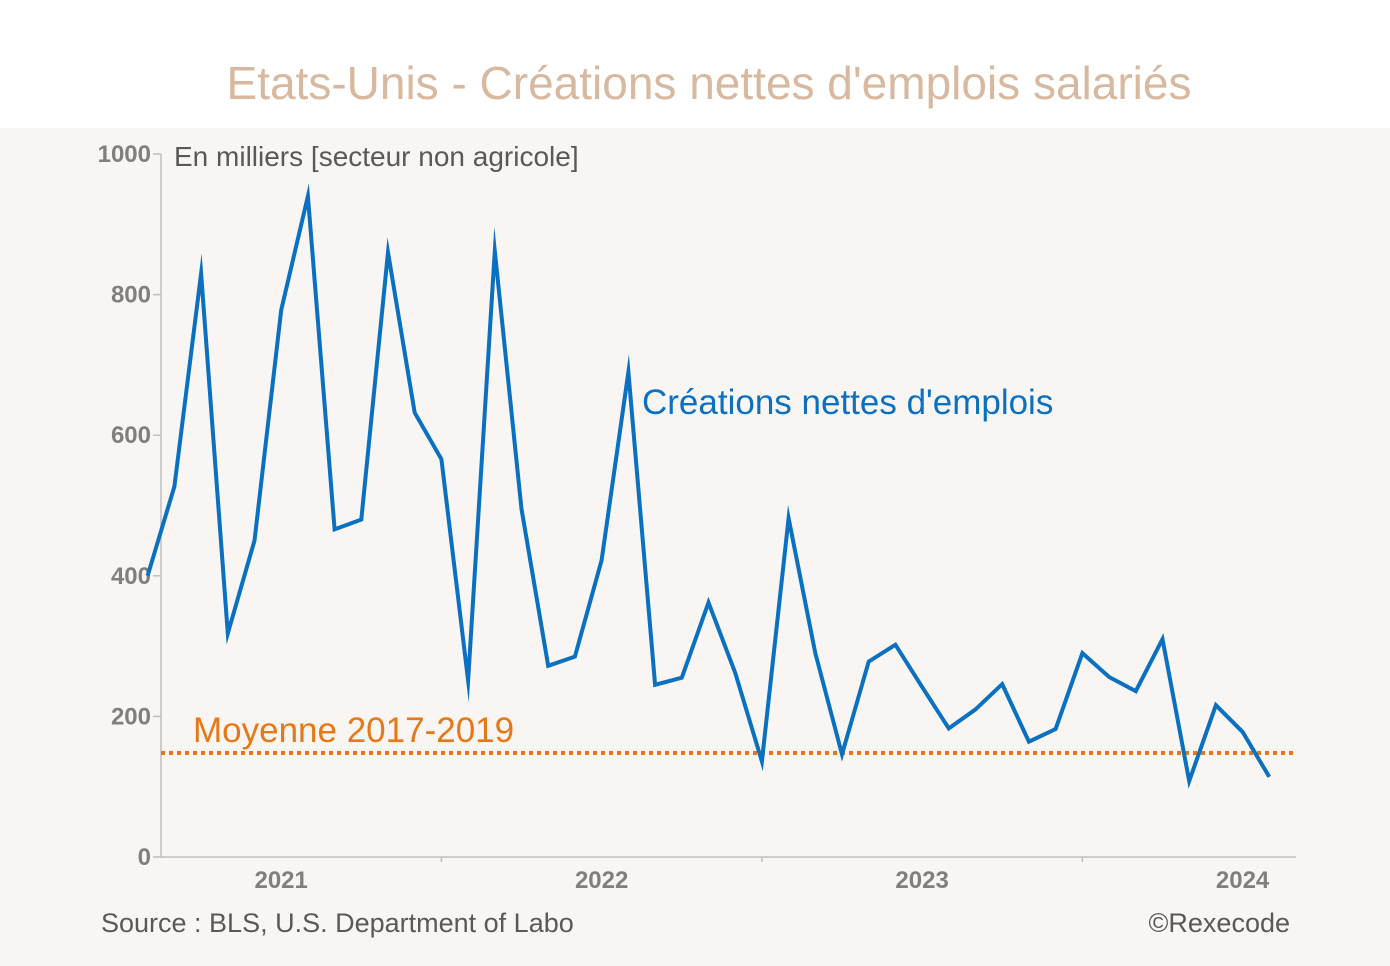 The height and width of the screenshot is (966, 1390). What do you see at coordinates (921, 880) in the screenshot?
I see `x-tick-label: 2023` at bounding box center [921, 880].